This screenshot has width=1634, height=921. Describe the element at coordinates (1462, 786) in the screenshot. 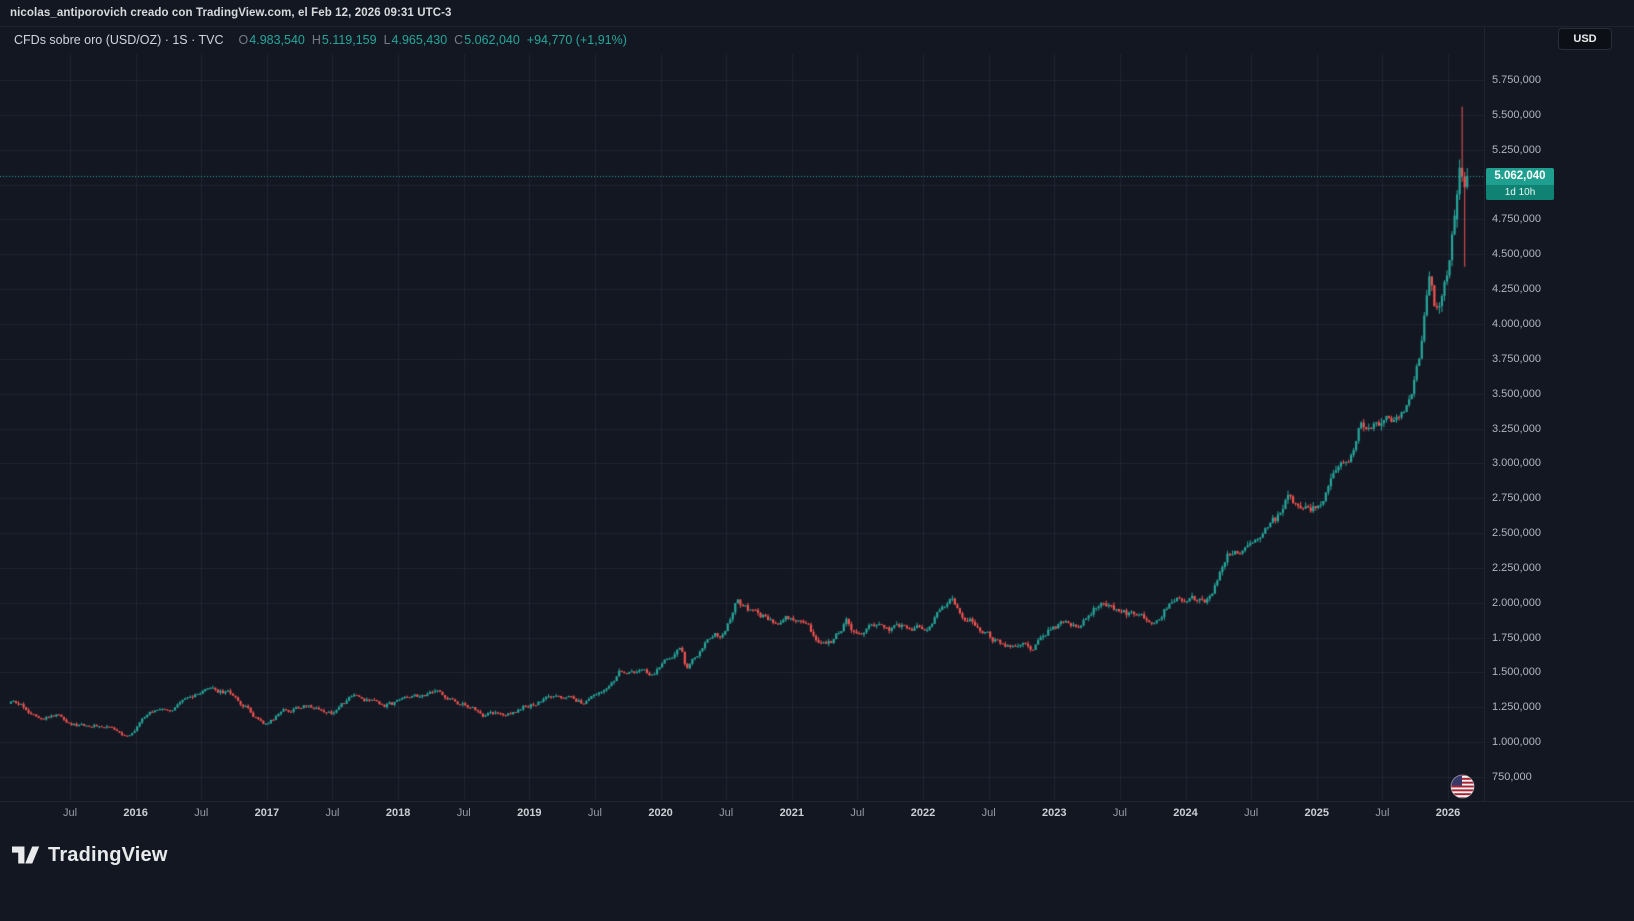

I see `us-flag-icon` at that location.